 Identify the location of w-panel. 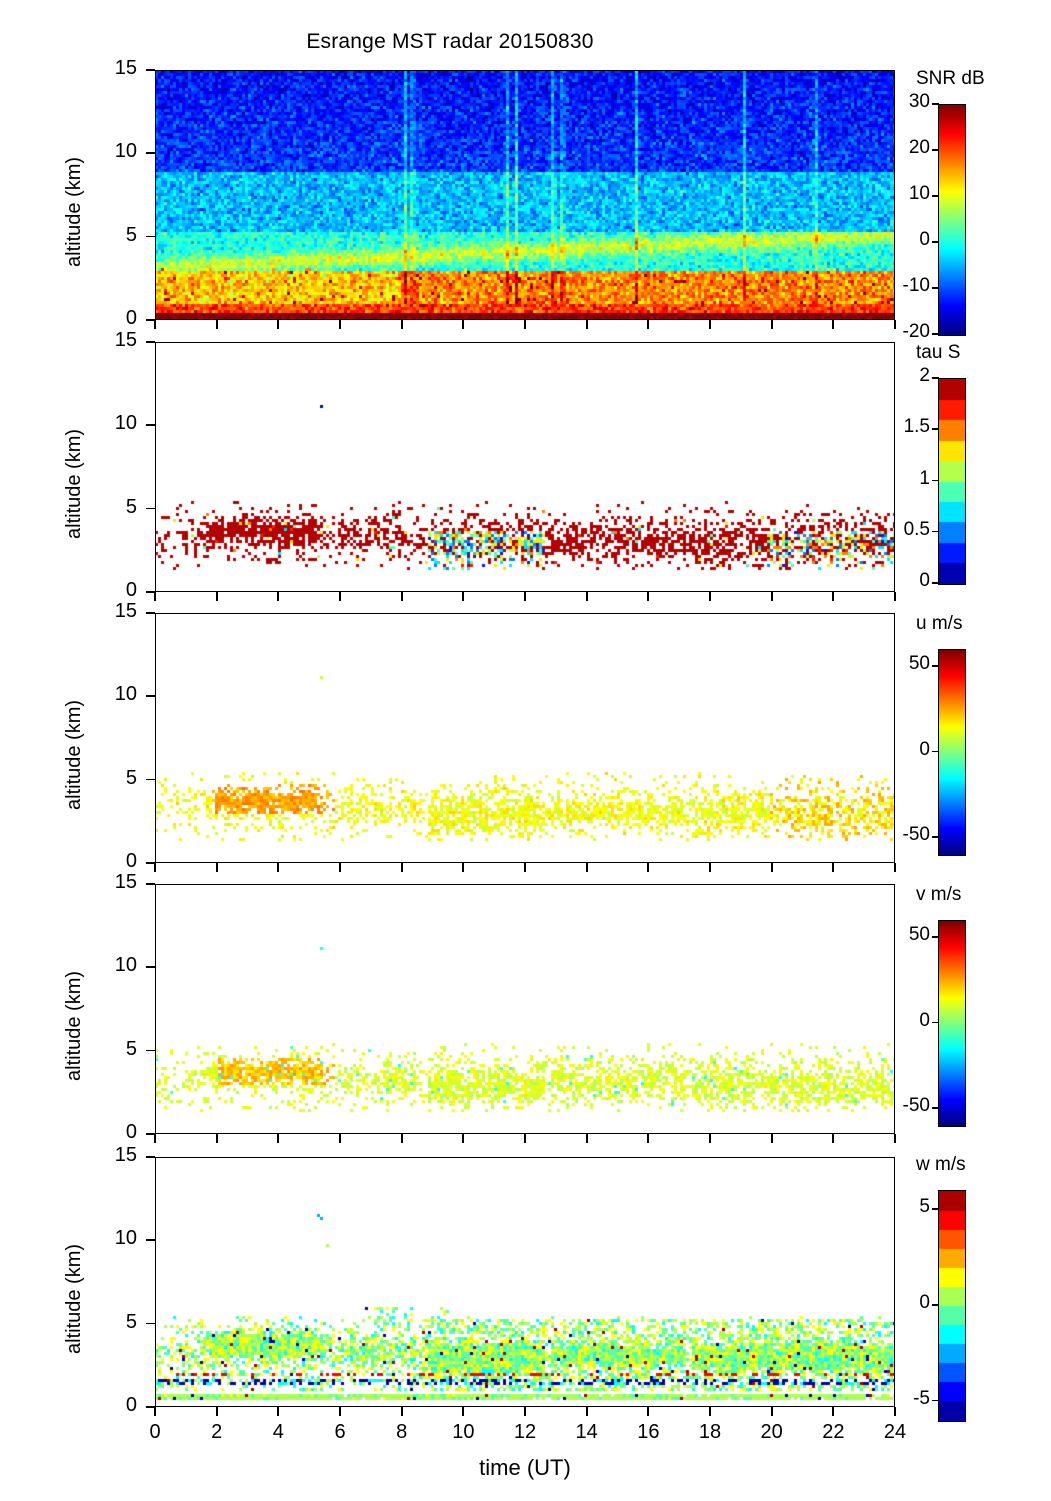
(525, 1282).